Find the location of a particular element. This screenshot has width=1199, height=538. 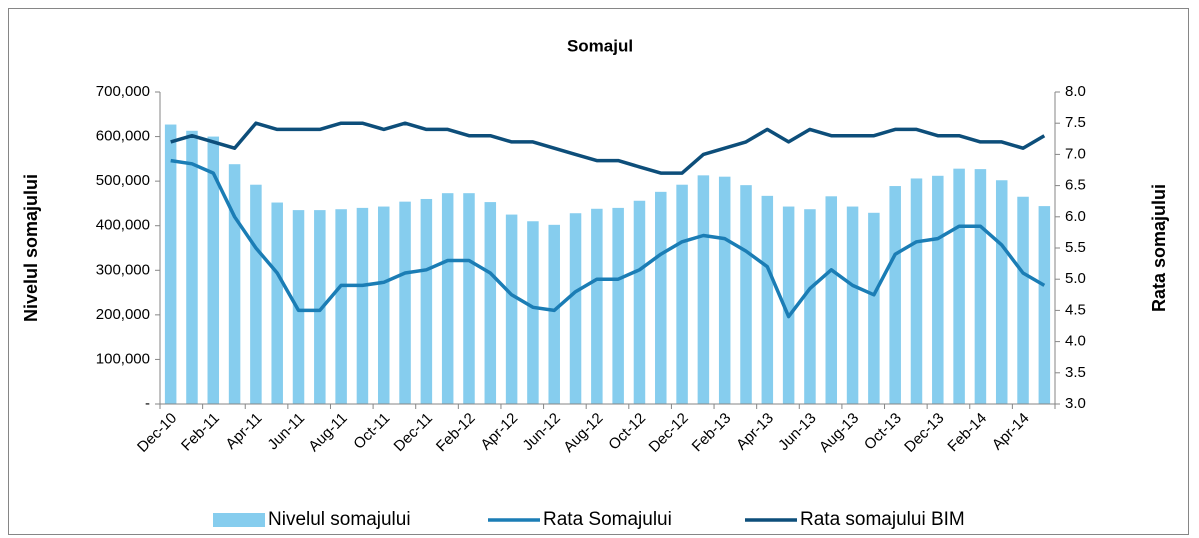

y2-tick-label: 7.5 is located at coordinates (1075, 122).